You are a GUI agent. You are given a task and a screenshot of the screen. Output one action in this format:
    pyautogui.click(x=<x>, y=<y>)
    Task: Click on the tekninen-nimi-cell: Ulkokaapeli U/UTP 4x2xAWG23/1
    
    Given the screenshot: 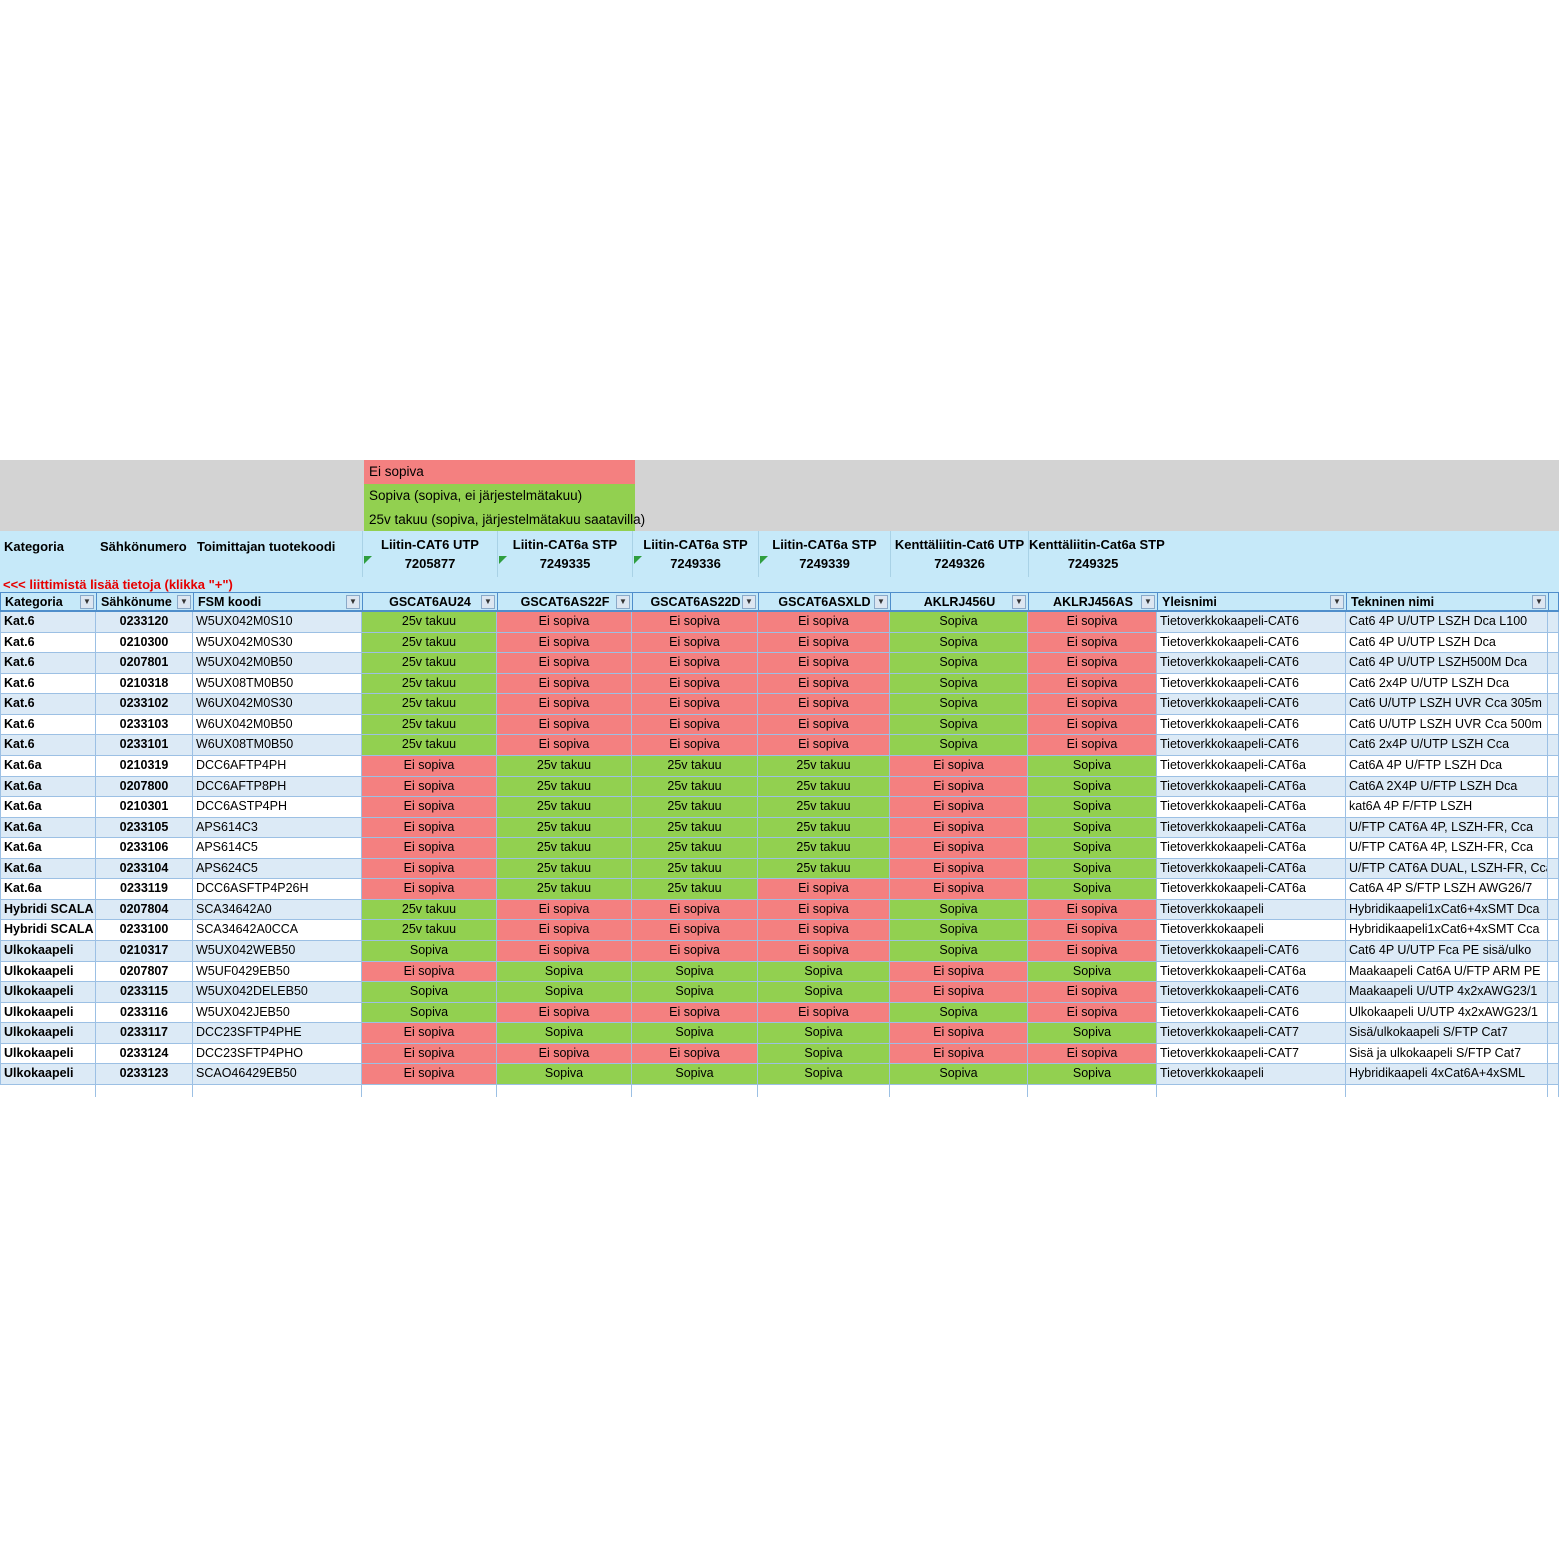 What is the action you would take?
    pyautogui.click(x=1447, y=1013)
    